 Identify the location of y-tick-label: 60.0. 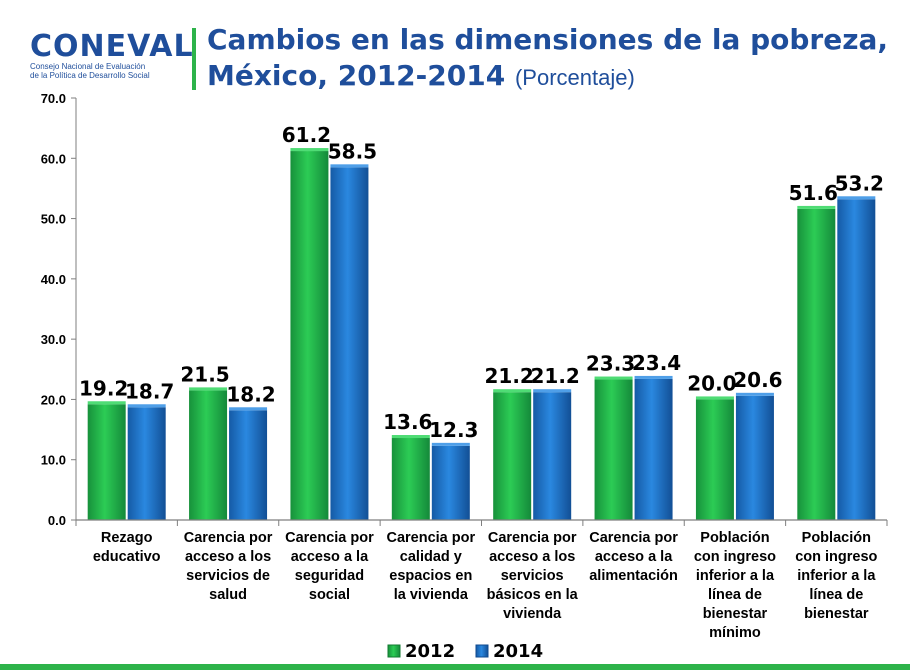
(53, 158).